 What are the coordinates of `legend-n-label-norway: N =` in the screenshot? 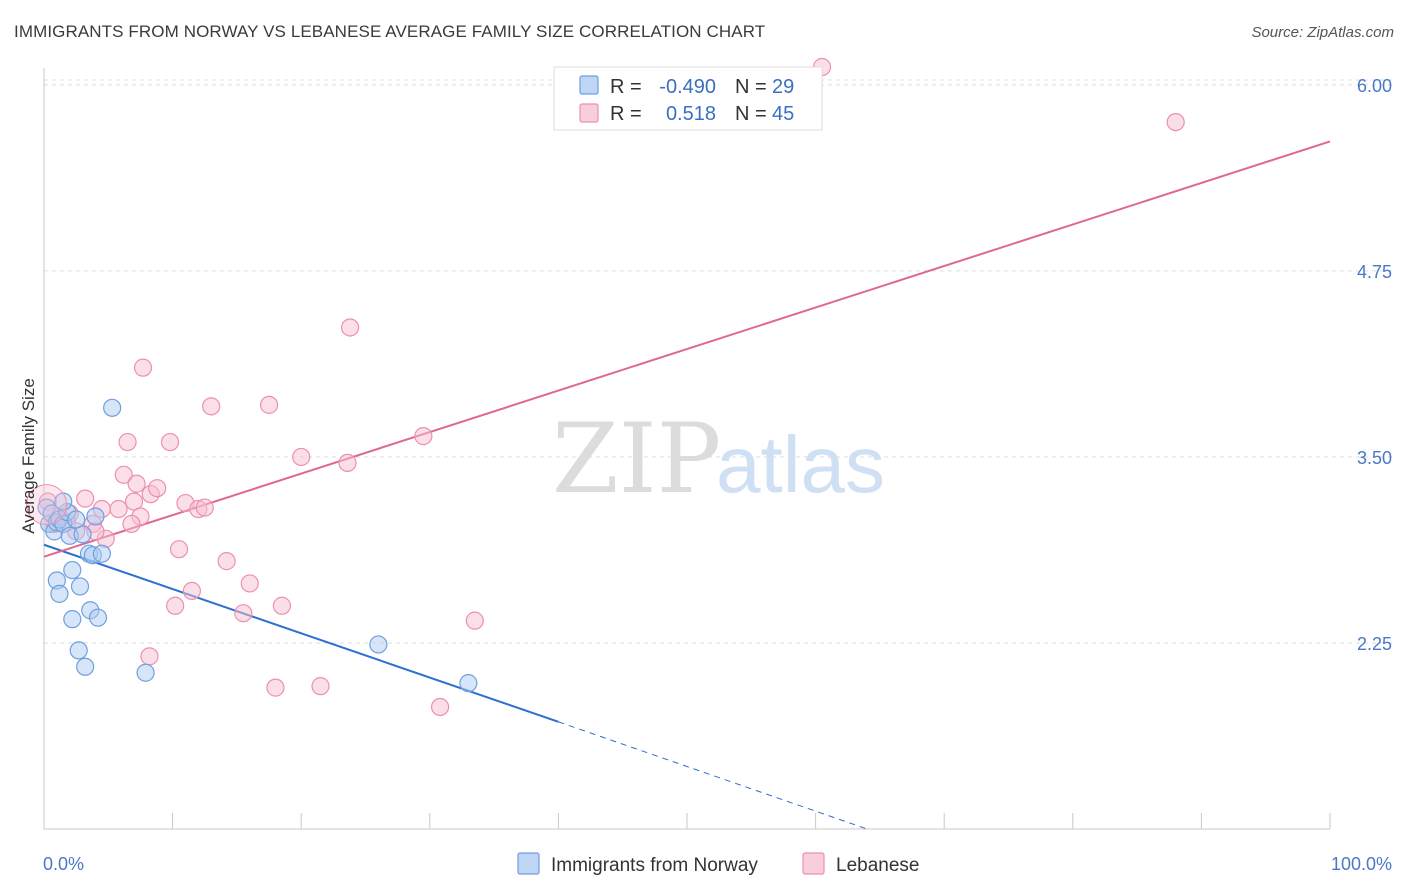 It's located at (751, 87).